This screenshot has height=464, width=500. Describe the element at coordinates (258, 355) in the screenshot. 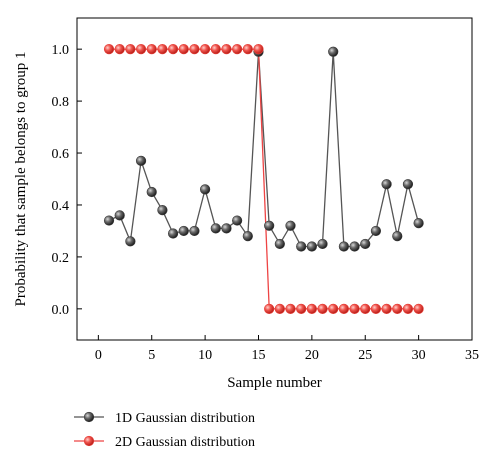

I see `x-tick-label: 15` at that location.